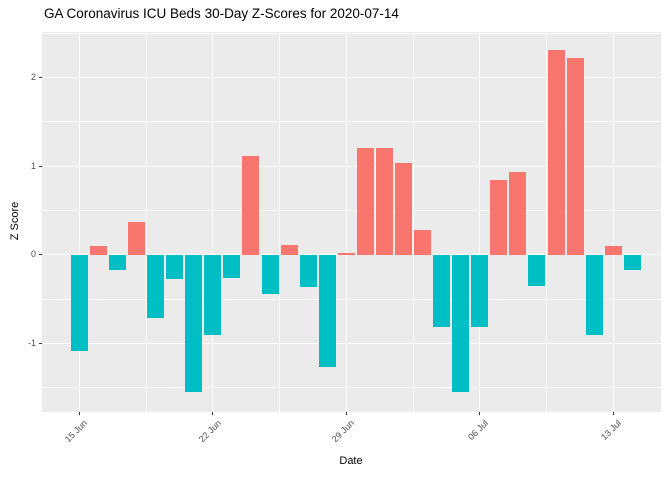 Image resolution: width=672 pixels, height=480 pixels. Describe the element at coordinates (611, 429) in the screenshot. I see `x-tick-label: 13 Jul` at that location.